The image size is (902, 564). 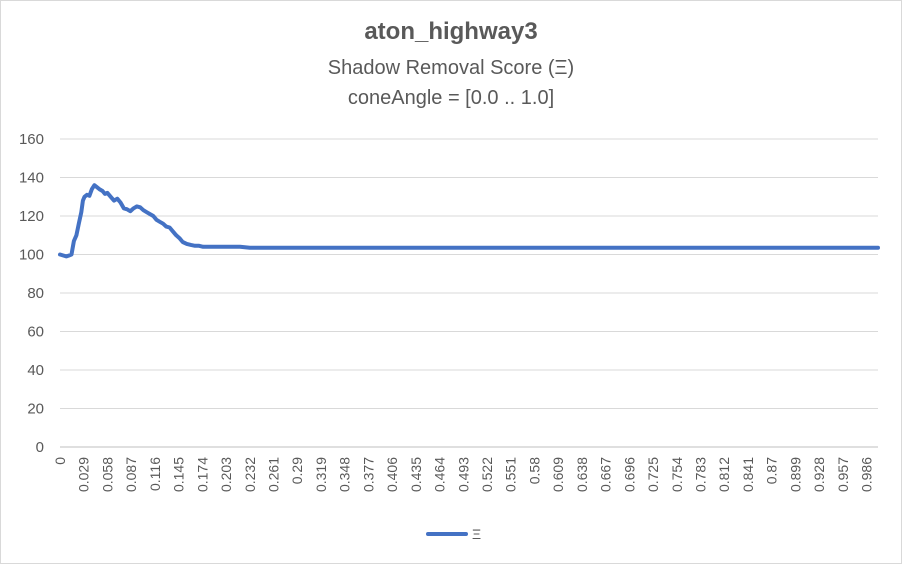 I want to click on x-tick-label: 0.464, so click(x=440, y=474).